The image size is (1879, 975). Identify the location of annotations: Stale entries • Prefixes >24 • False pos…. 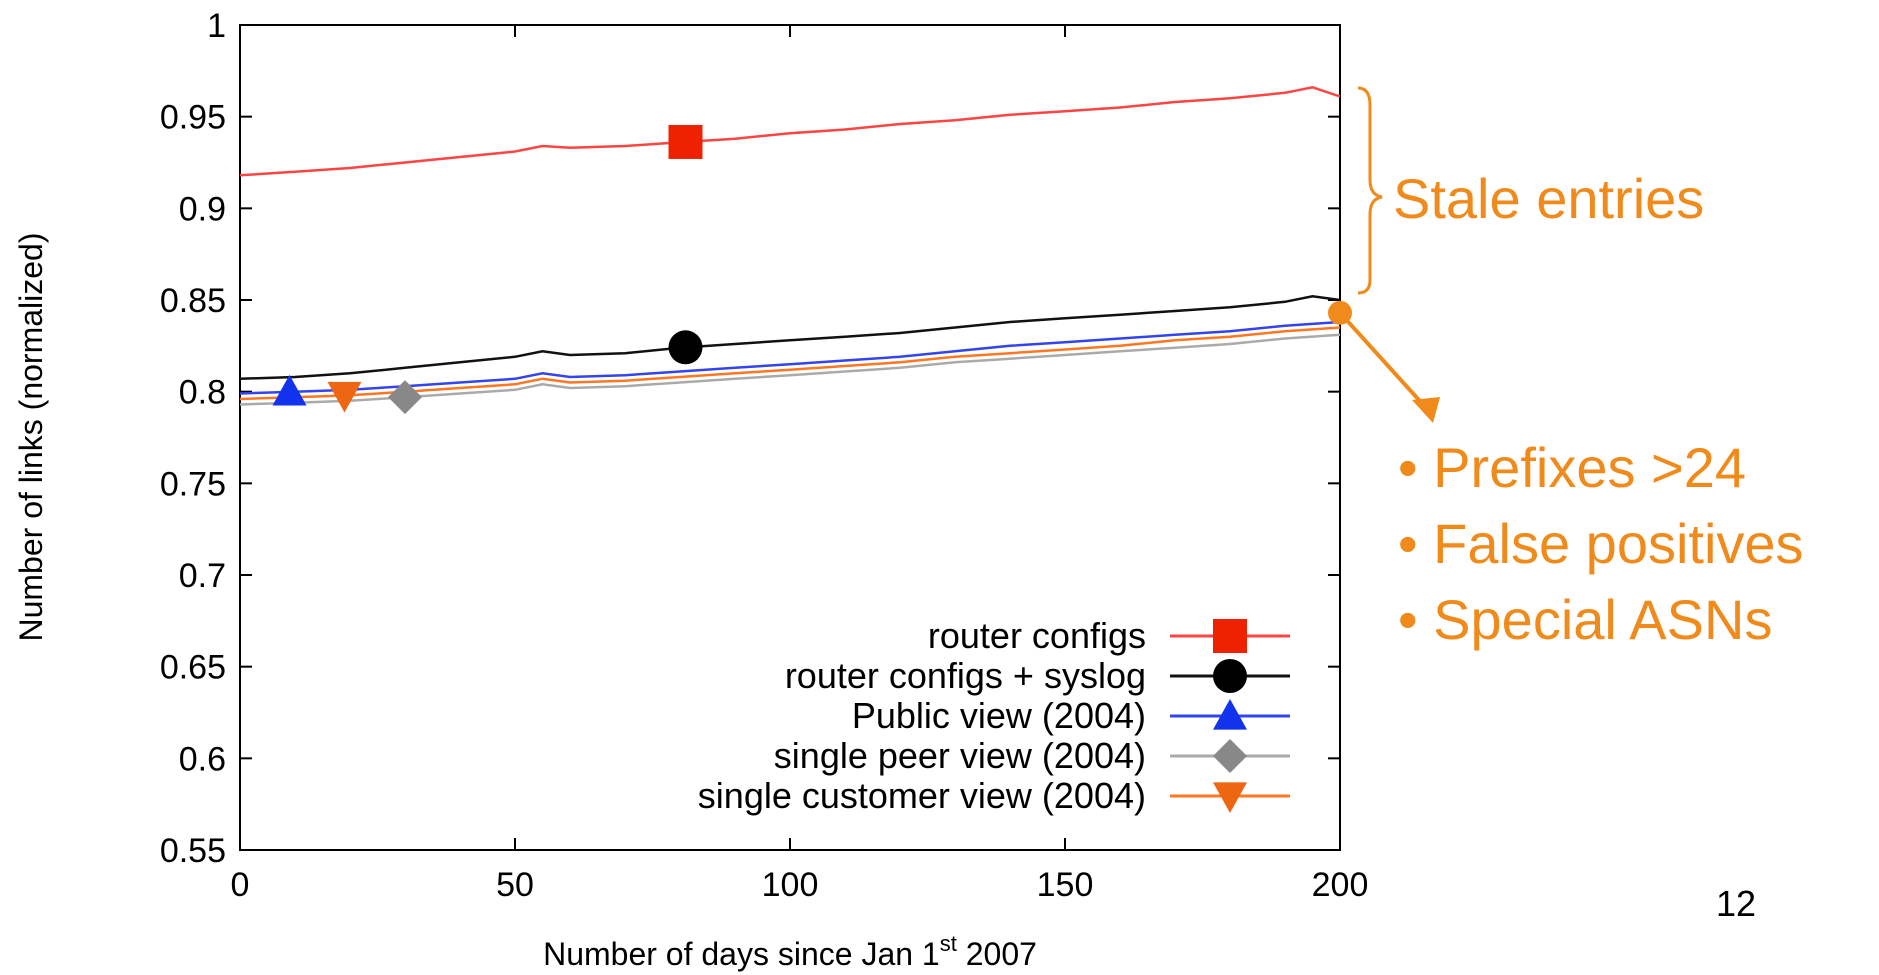
(1566, 368).